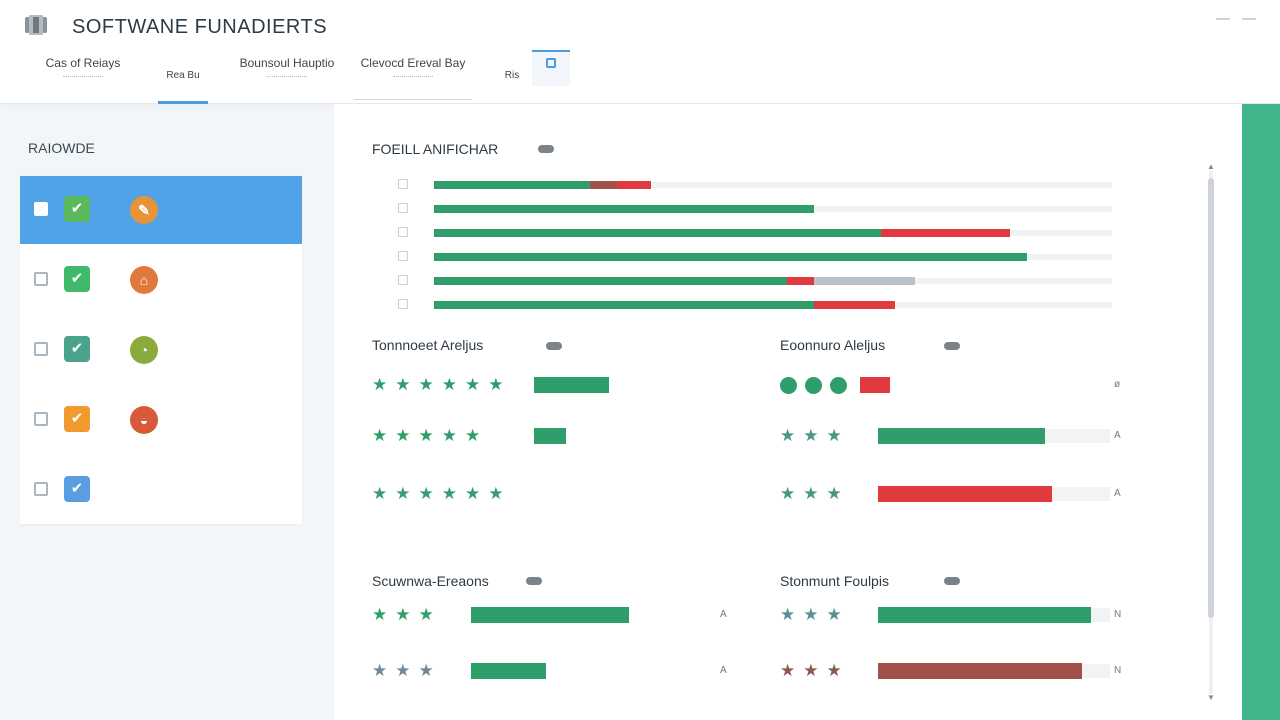  Describe the element at coordinates (1117, 384) in the screenshot. I see `rating-end-label: ø` at that location.